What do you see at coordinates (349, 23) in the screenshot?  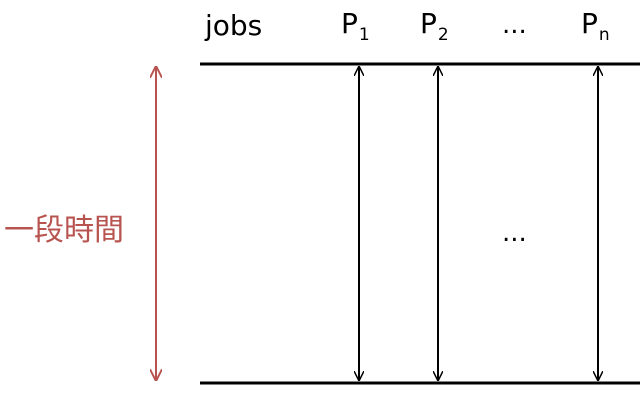 I see `p1-main: P` at bounding box center [349, 23].